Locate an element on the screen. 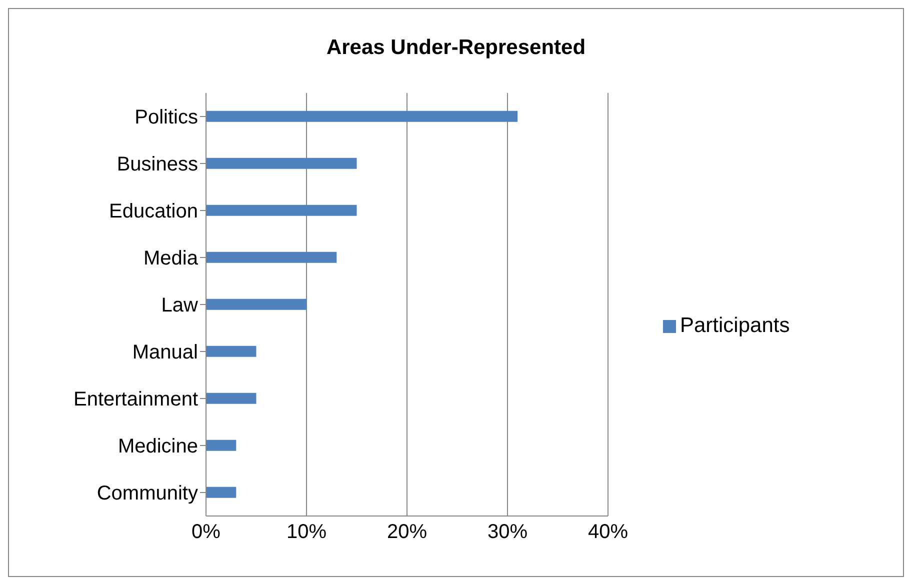 The height and width of the screenshot is (585, 912). chart-title: Areas Under-Represented is located at coordinates (456, 48).